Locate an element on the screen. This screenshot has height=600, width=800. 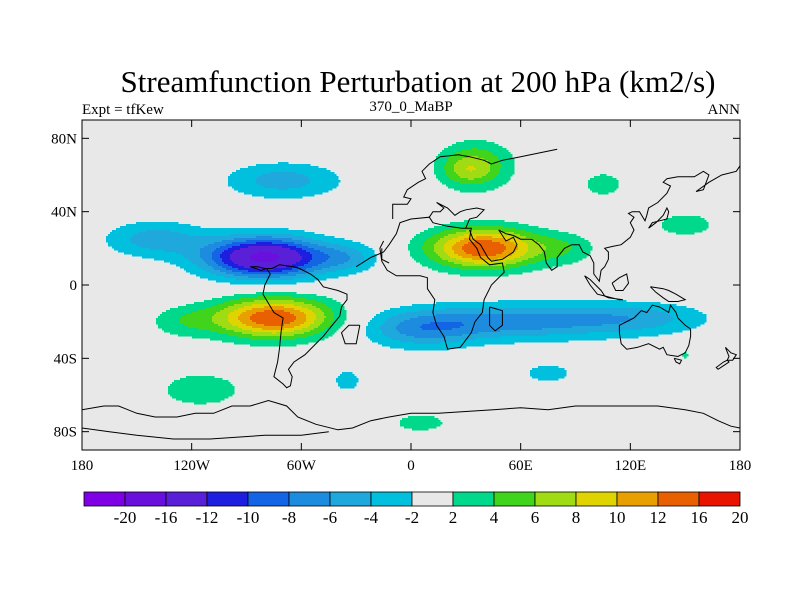
colorbar-label: 4 is located at coordinates (494, 517).